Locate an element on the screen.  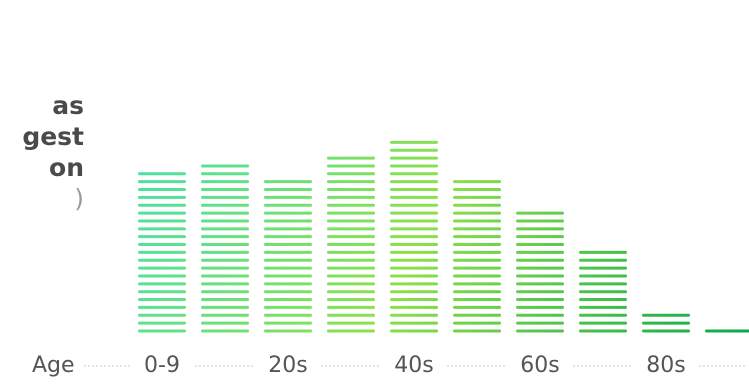
bar-70s is located at coordinates (603, 291).